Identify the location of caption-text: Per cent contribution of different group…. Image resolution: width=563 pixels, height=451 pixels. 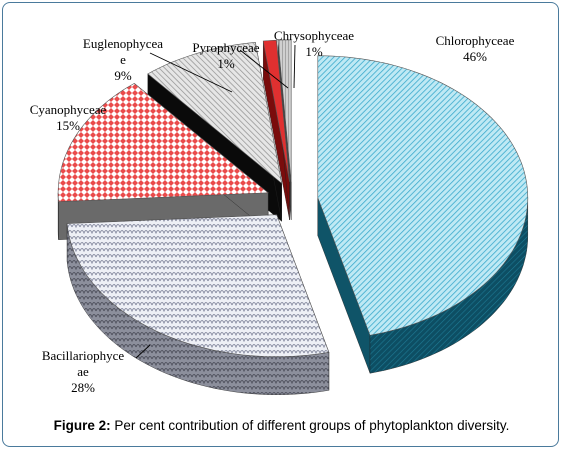
(310, 425).